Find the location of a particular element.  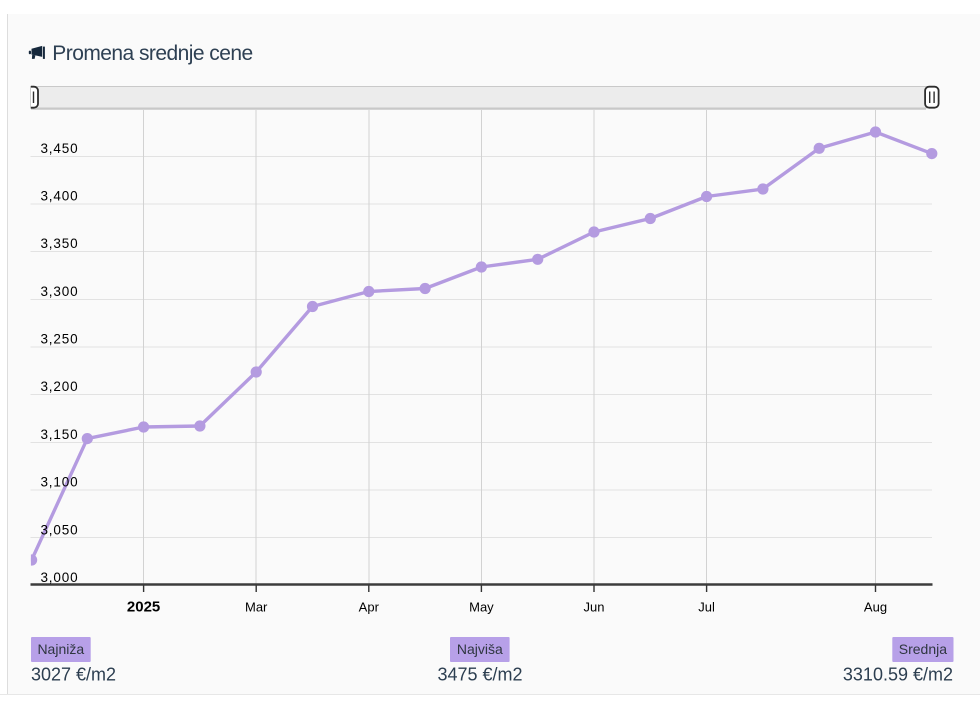

svg-text: 3,100 is located at coordinates (59, 482).